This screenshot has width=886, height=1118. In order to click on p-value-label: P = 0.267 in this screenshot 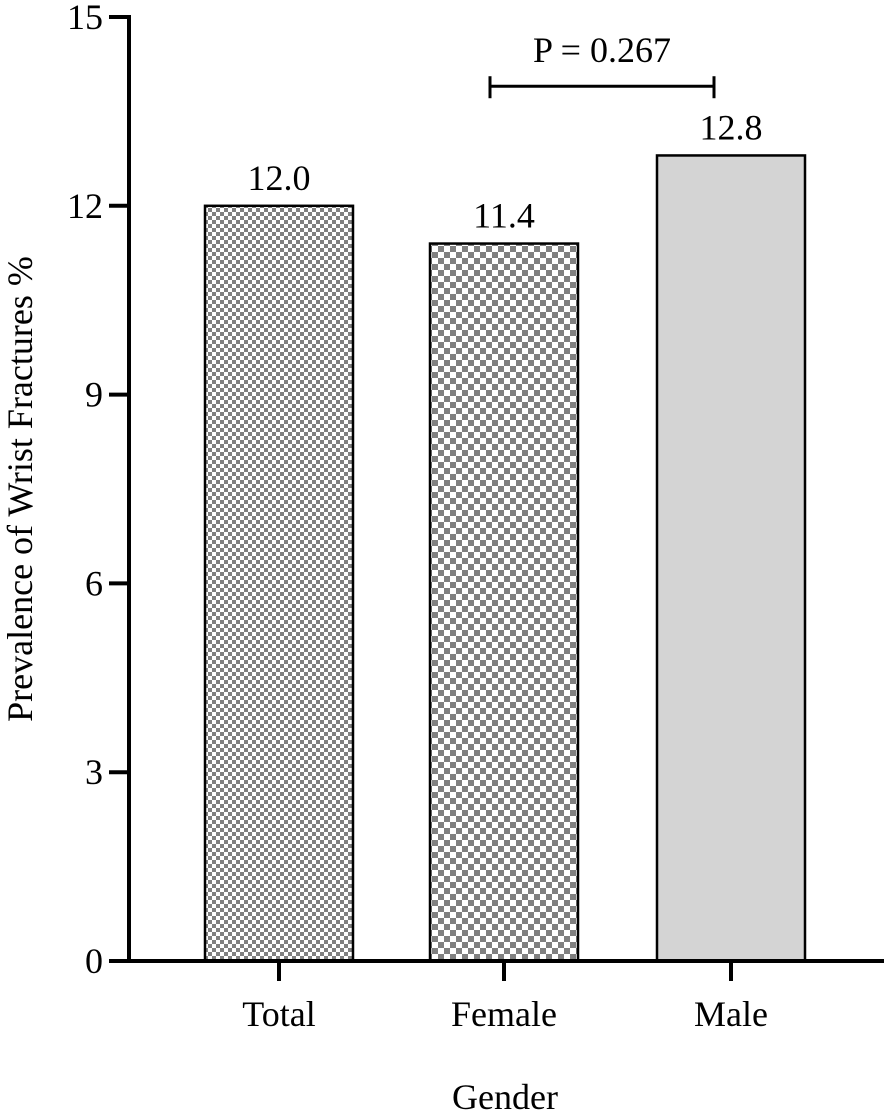, I will do `click(602, 50)`.